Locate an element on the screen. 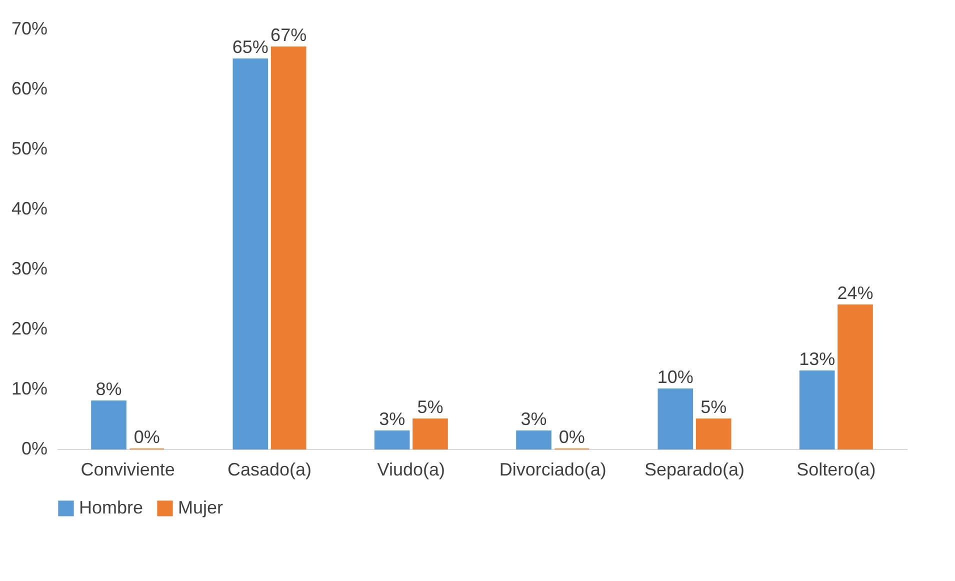  y-tick-label: 30% is located at coordinates (29, 268).